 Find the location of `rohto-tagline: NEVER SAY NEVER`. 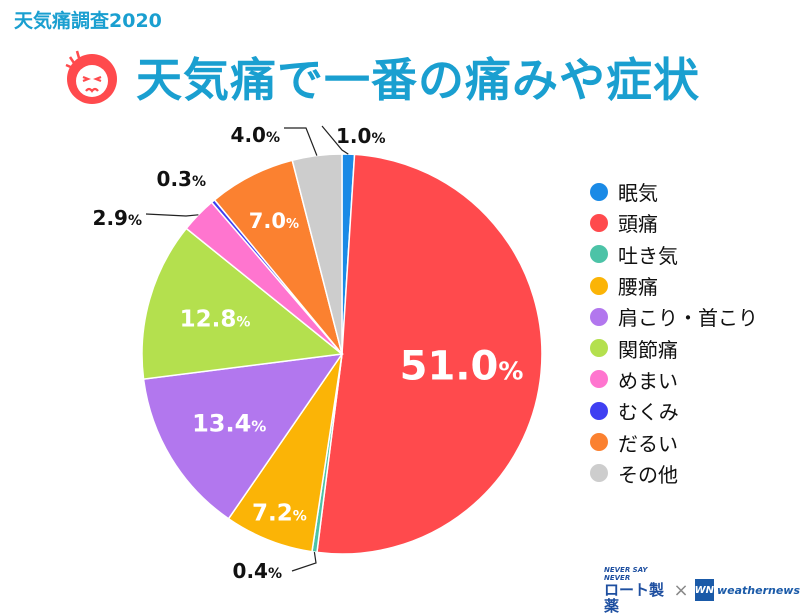

rohto-tagline: NEVER SAY NEVER is located at coordinates (626, 574).